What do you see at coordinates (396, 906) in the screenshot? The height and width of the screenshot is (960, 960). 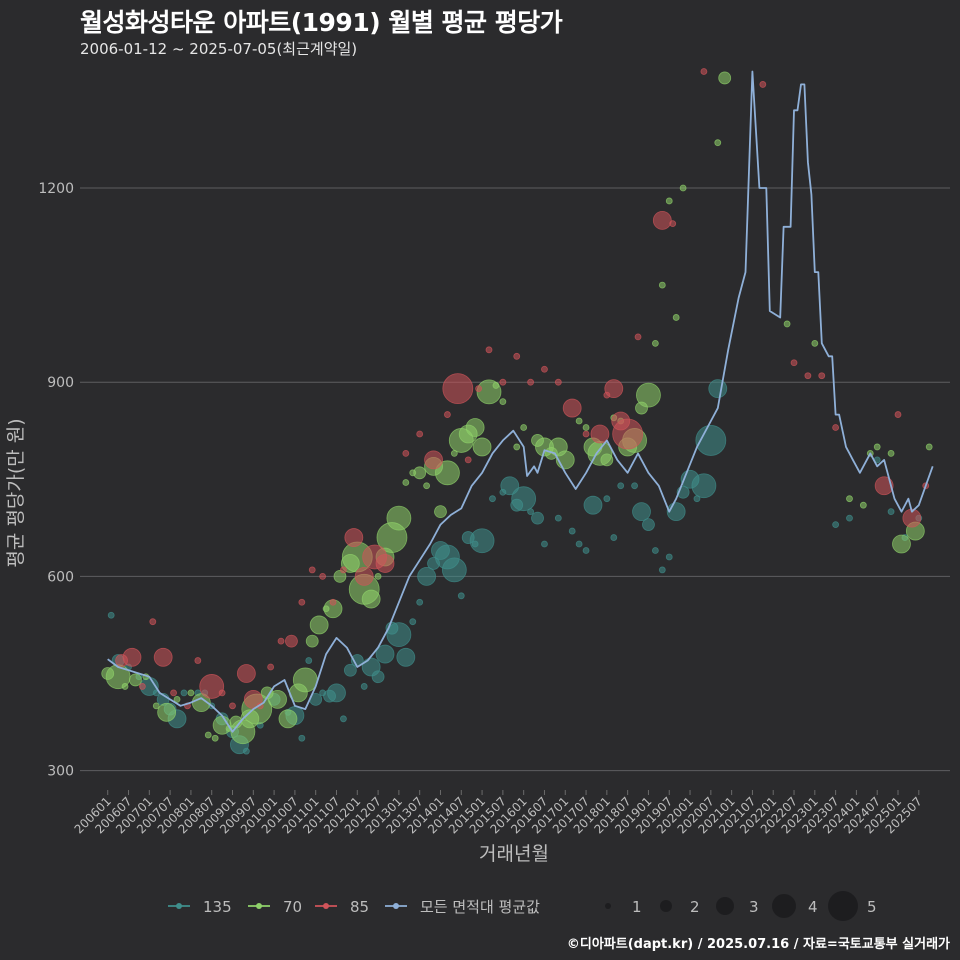 I see `legend-dot-avg` at bounding box center [396, 906].